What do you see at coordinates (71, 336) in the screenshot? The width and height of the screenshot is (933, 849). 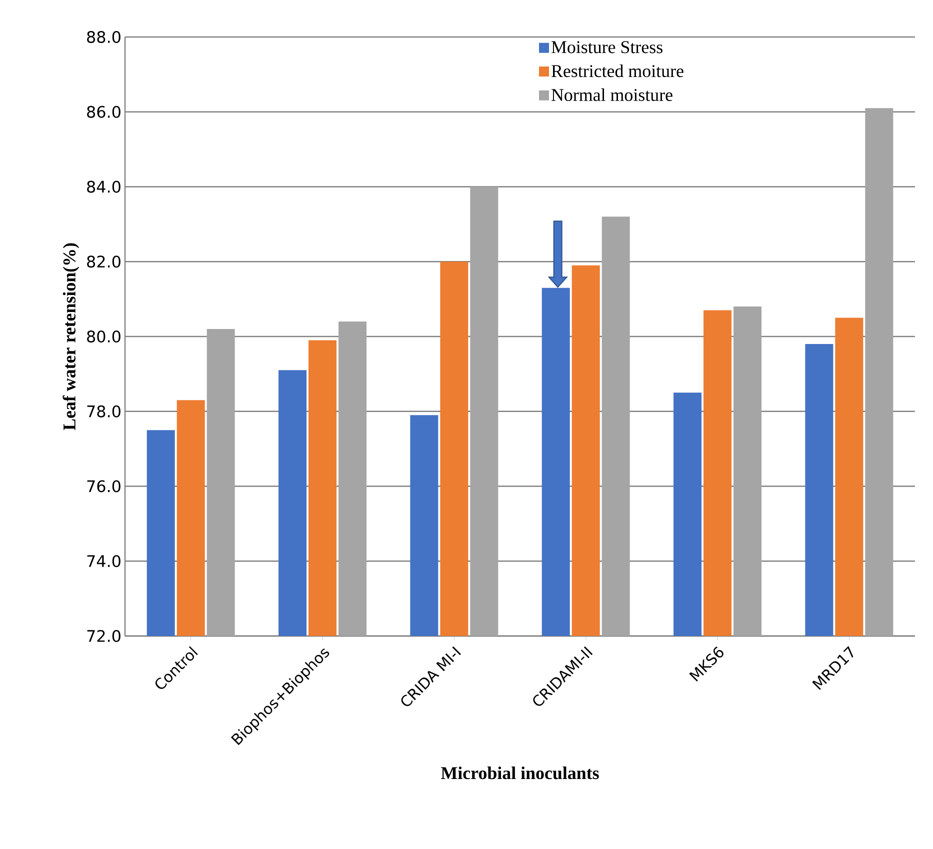 I see `y-axis-title: Leaf water retension(%)` at bounding box center [71, 336].